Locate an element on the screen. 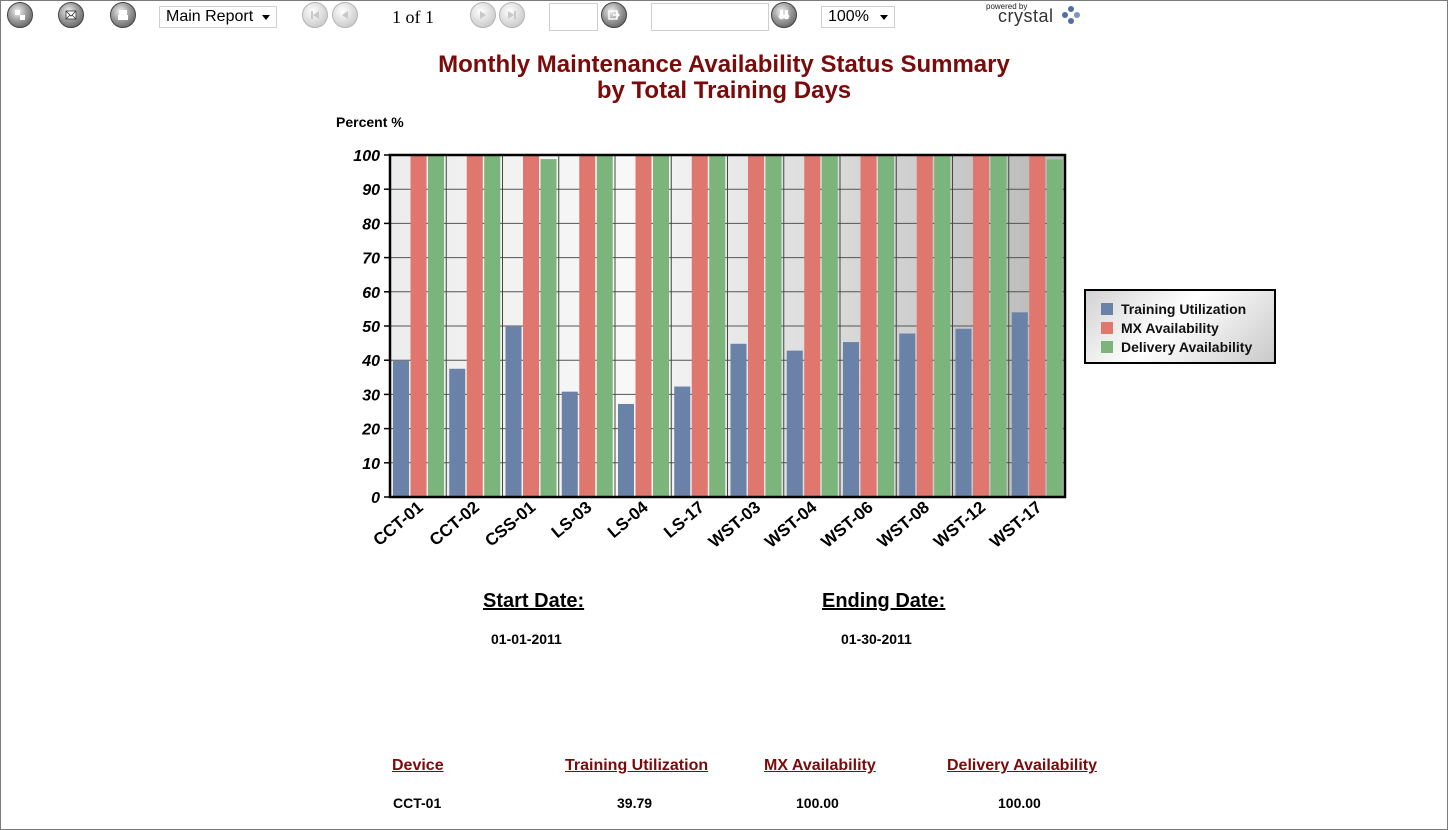  binoculars-icon is located at coordinates (784, 15).